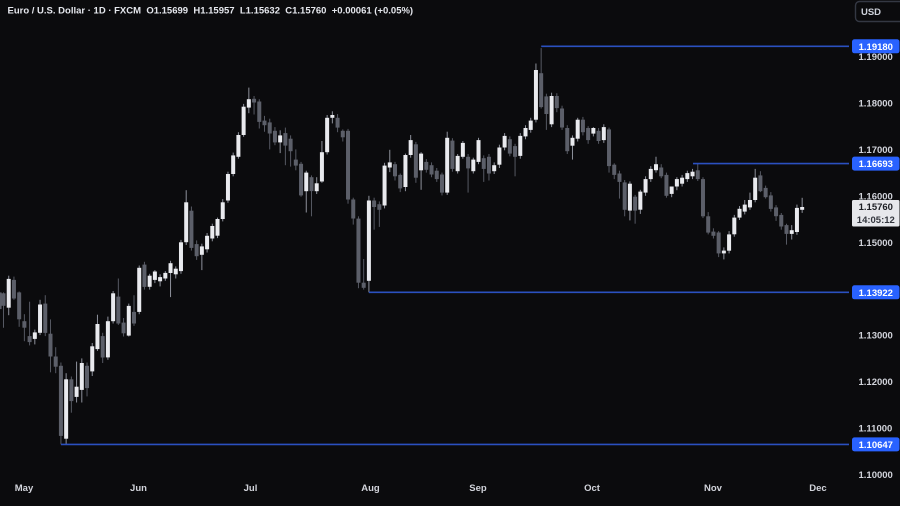 This screenshot has width=900, height=506. Describe the element at coordinates (370, 488) in the screenshot. I see `svg-text: Aug` at that location.